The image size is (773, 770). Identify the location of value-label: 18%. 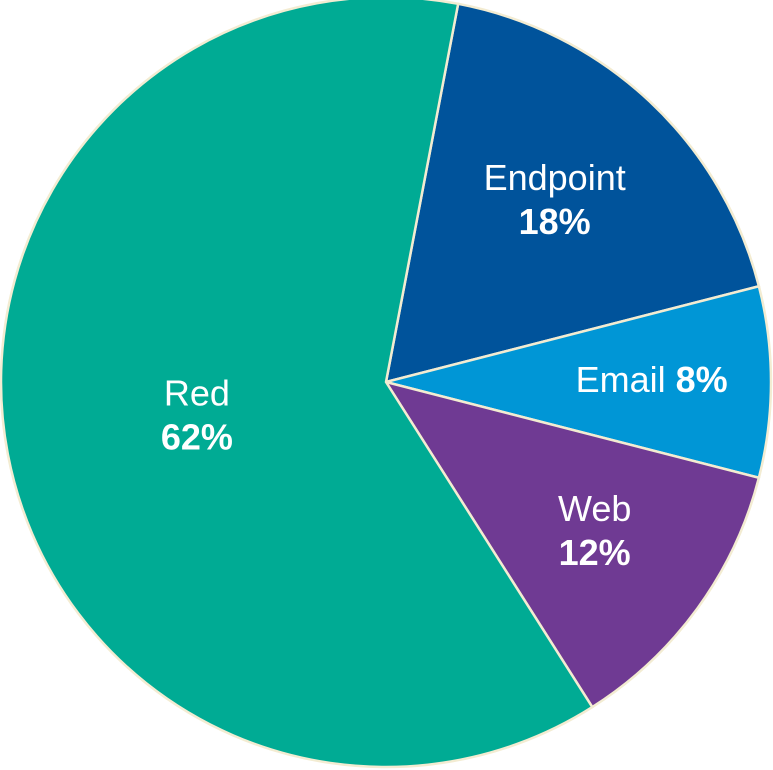
(555, 221).